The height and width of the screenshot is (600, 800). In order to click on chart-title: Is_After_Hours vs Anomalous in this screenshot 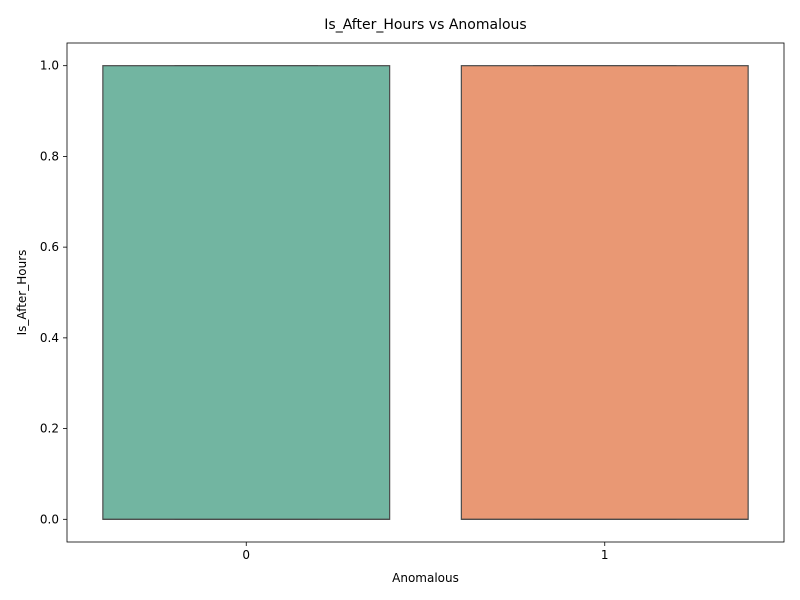, I will do `click(425, 25)`.